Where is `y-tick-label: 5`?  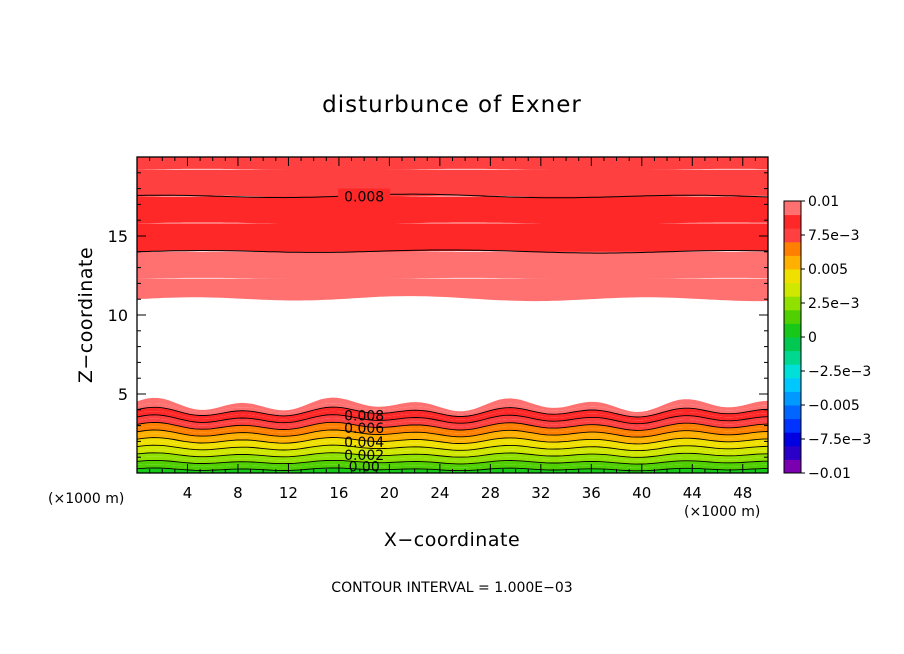
y-tick-label: 5 is located at coordinates (123, 394).